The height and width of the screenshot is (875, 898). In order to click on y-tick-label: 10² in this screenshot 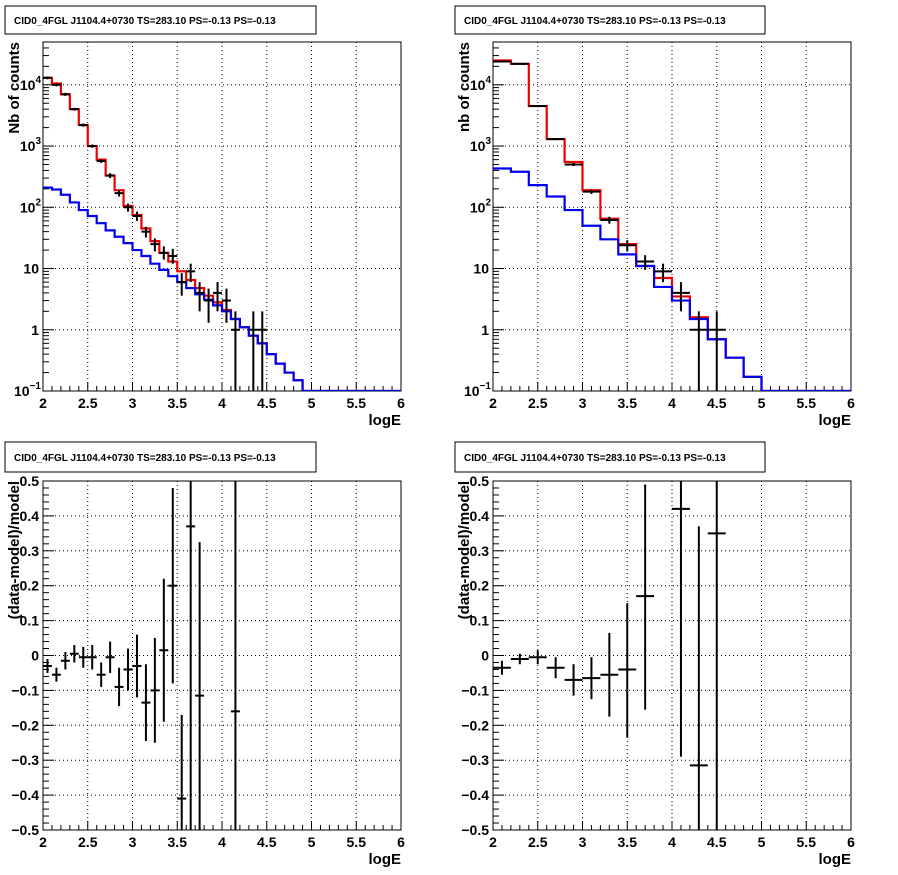, I will do `click(481, 206)`.